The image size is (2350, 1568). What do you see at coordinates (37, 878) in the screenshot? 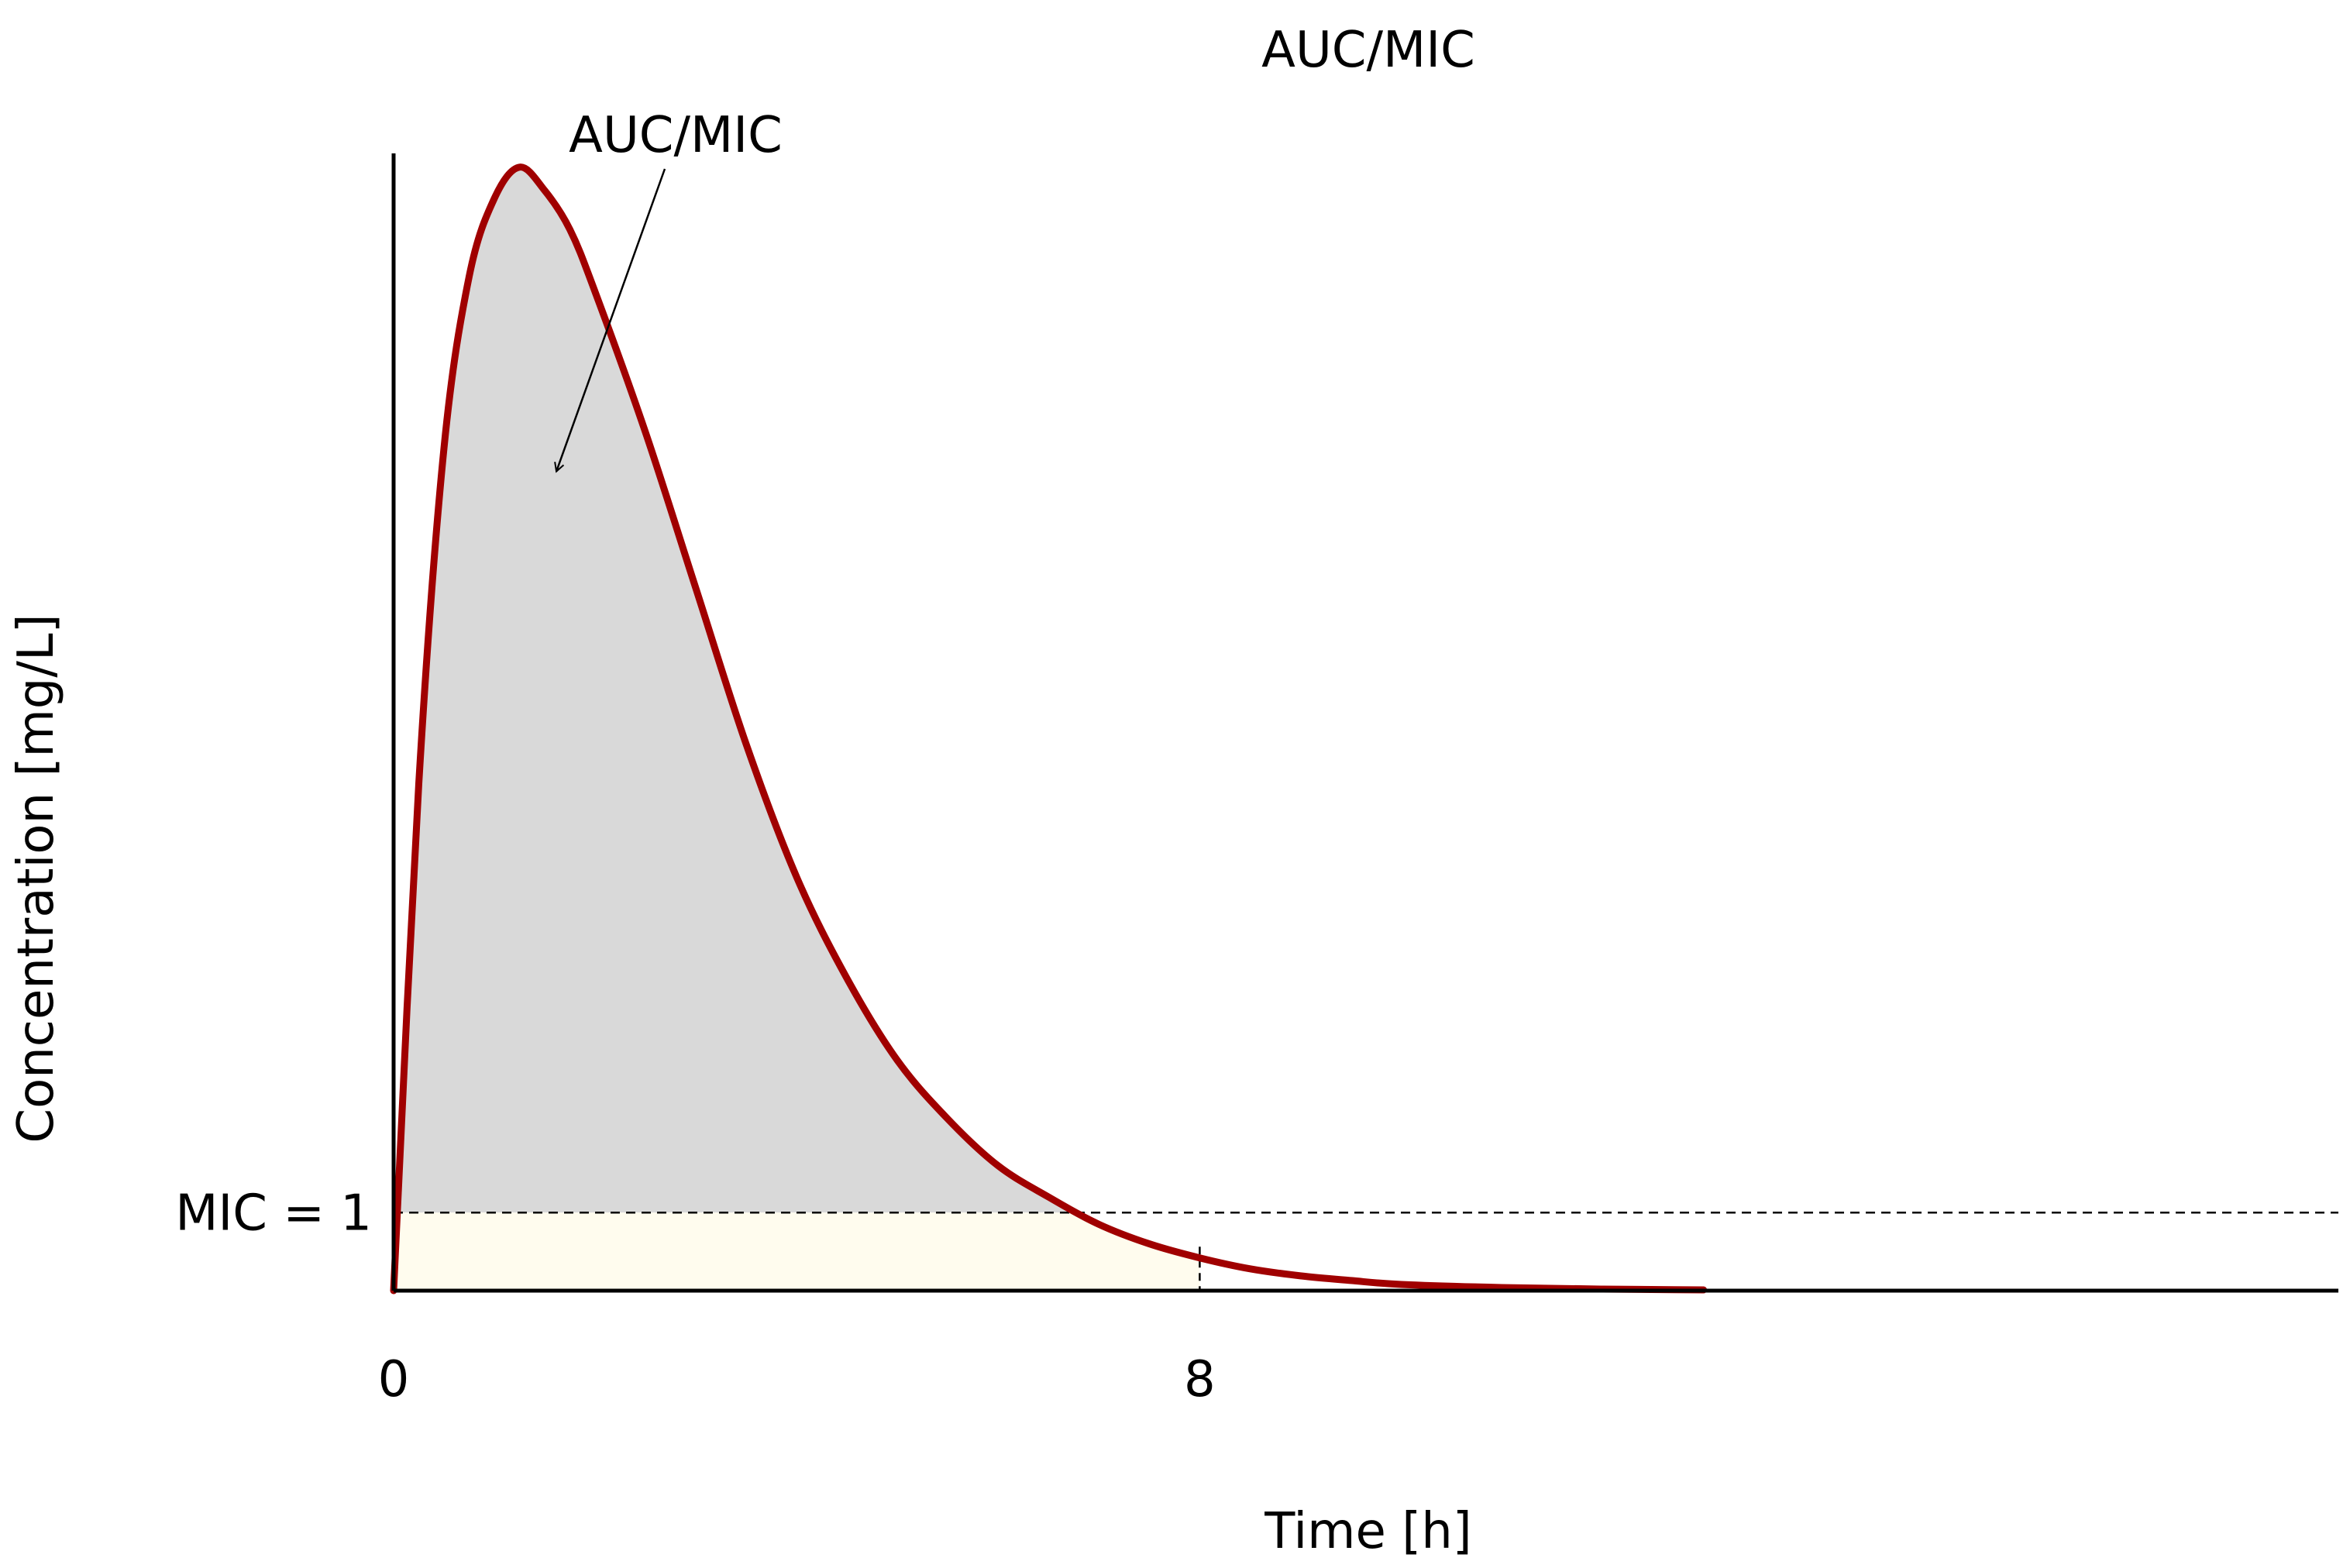
I see `y-axis-label: Concentration [mg/L]` at bounding box center [37, 878].